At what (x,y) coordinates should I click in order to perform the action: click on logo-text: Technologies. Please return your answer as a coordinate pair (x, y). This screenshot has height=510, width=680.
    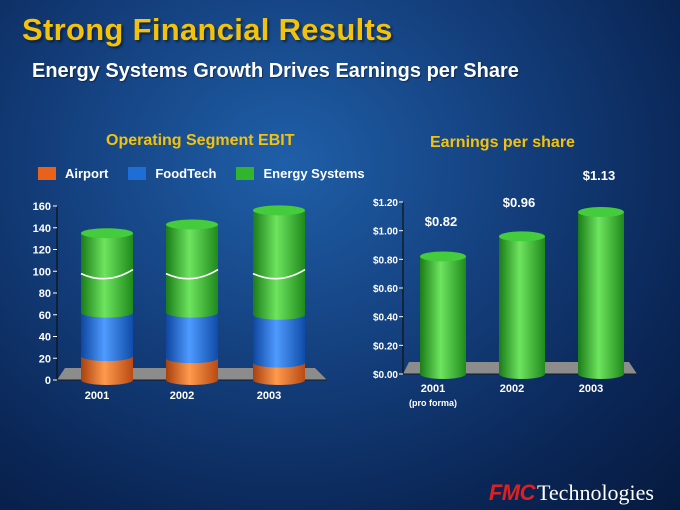
    Looking at the image, I should click on (595, 492).